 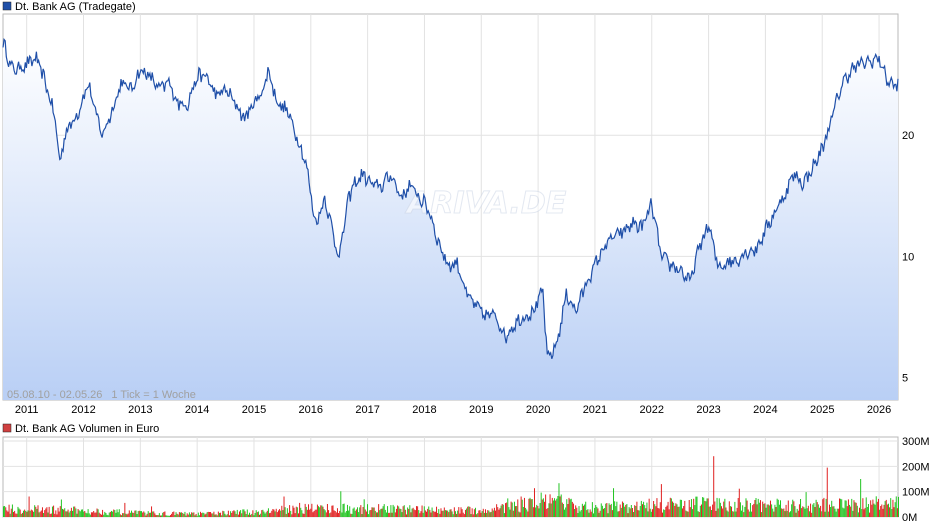 What do you see at coordinates (254, 410) in the screenshot?
I see `x-tick-2015: 2015` at bounding box center [254, 410].